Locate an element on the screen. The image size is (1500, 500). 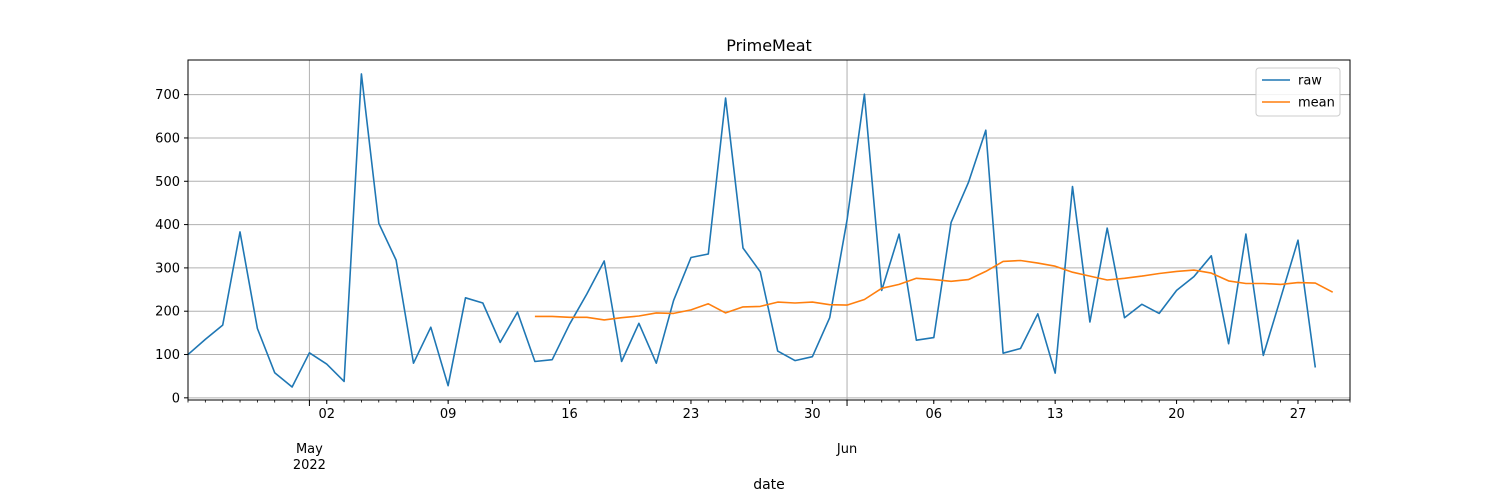
x-tick-label: 27 is located at coordinates (1298, 414).